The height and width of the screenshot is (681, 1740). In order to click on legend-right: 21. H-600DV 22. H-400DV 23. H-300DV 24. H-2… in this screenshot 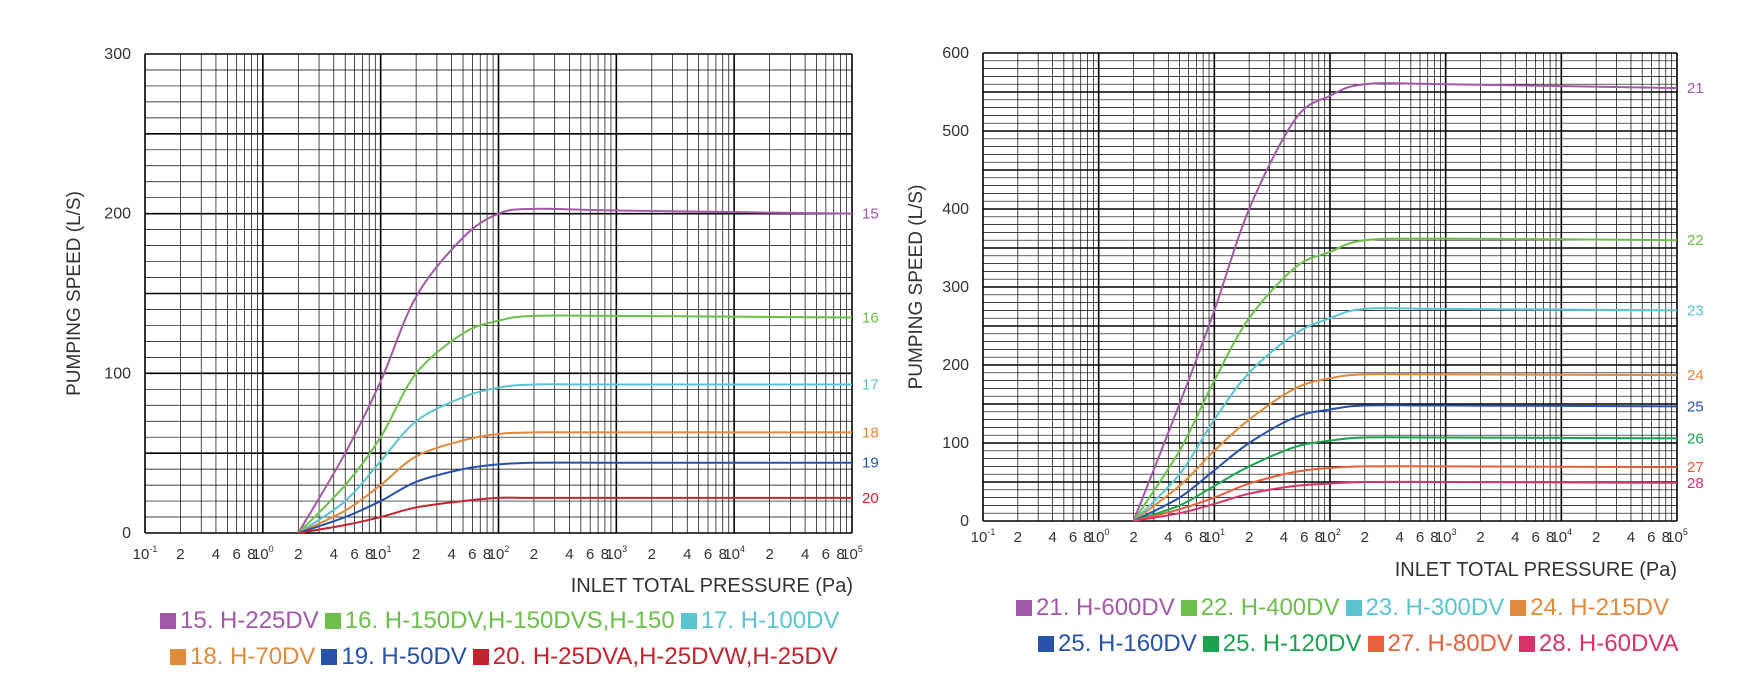, I will do `click(1350, 626)`.